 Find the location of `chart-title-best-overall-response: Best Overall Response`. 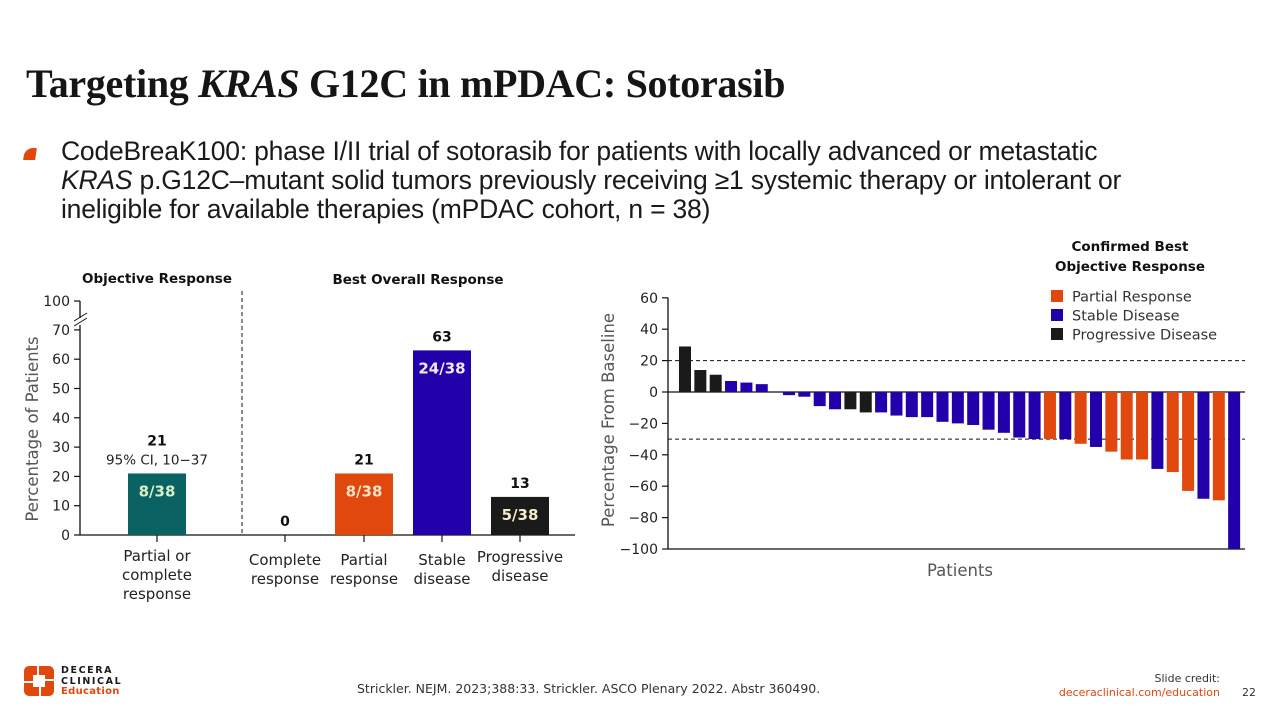

chart-title-best-overall-response: Best Overall Response is located at coordinates (417, 280).